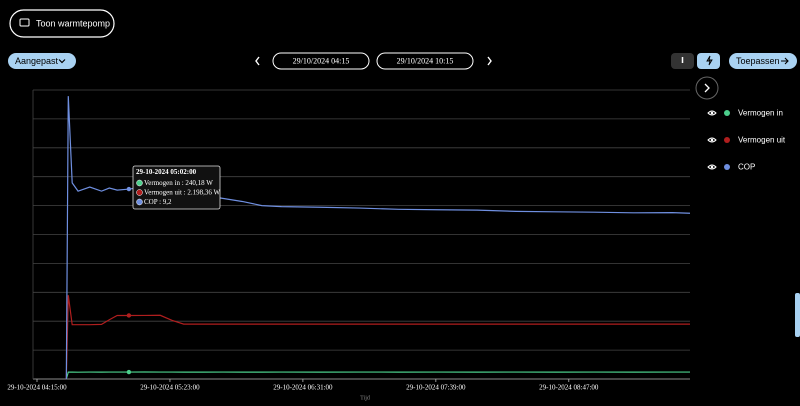 Image resolution: width=800 pixels, height=406 pixels. I want to click on button-label: Toon warmtepomp, so click(73, 23).